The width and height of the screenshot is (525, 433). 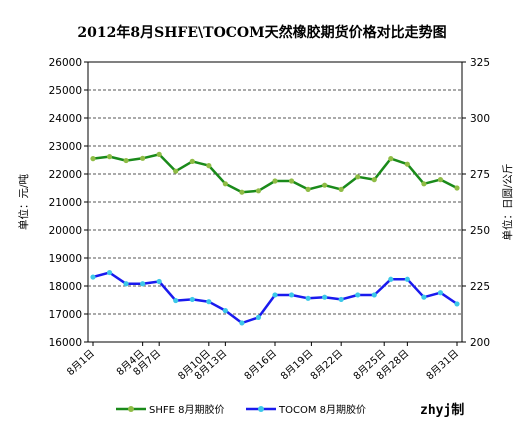 I want to click on right-tick-label: 200, so click(x=480, y=343).